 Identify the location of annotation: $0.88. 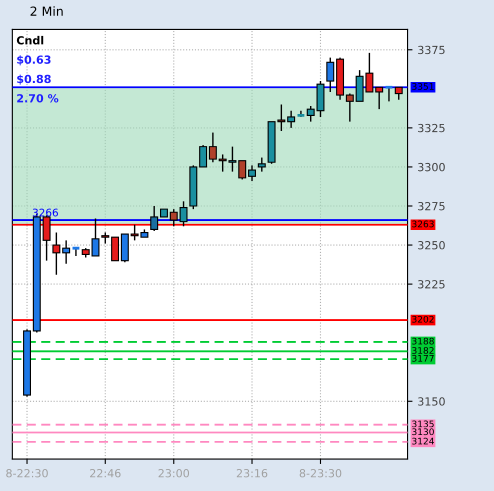
(34, 79).